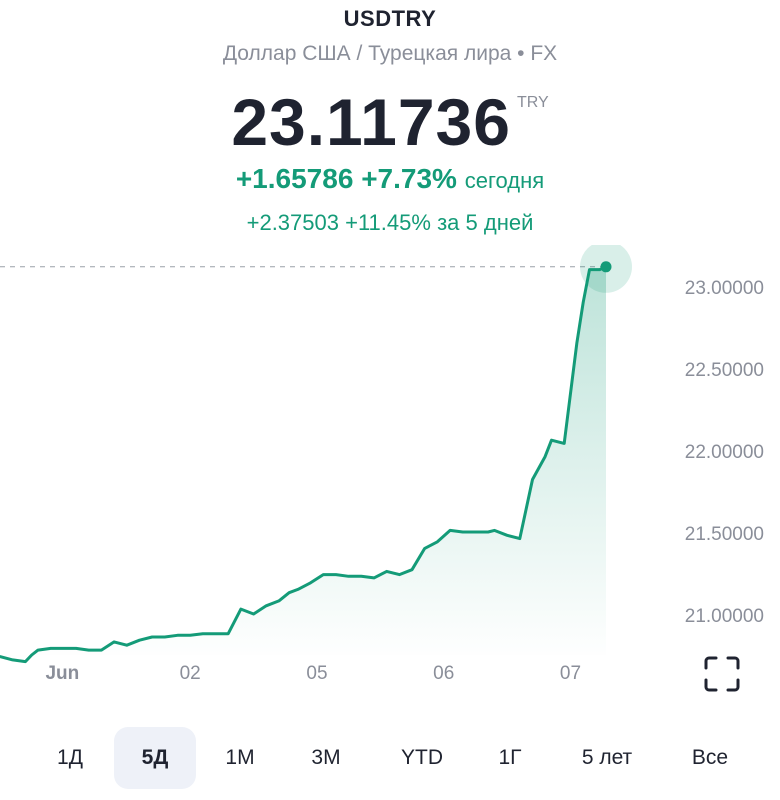 This screenshot has height=800, width=780. What do you see at coordinates (485, 222) in the screenshot?
I see `five-day-change-label: за 5 дней` at bounding box center [485, 222].